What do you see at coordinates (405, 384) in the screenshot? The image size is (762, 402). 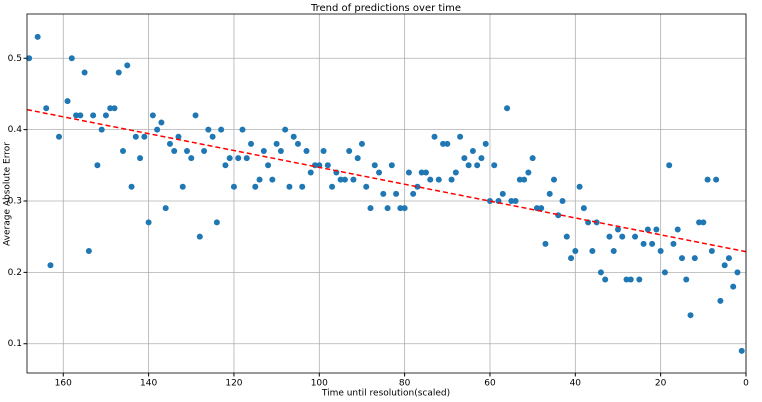 I see `x-tick-label: 80` at bounding box center [405, 384].